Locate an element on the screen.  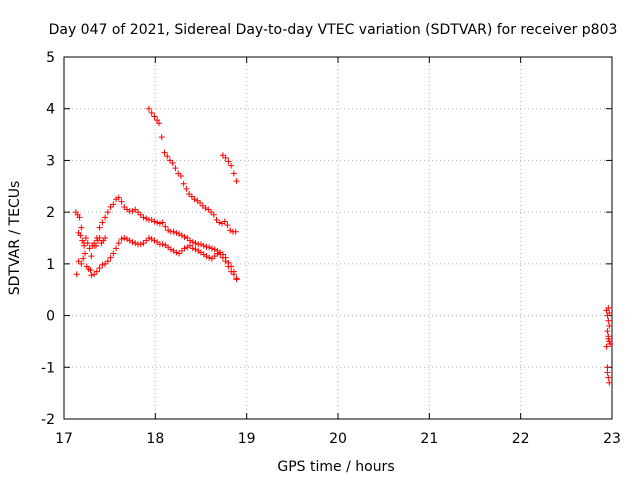
y-tick-label: -1 is located at coordinates (48, 368).